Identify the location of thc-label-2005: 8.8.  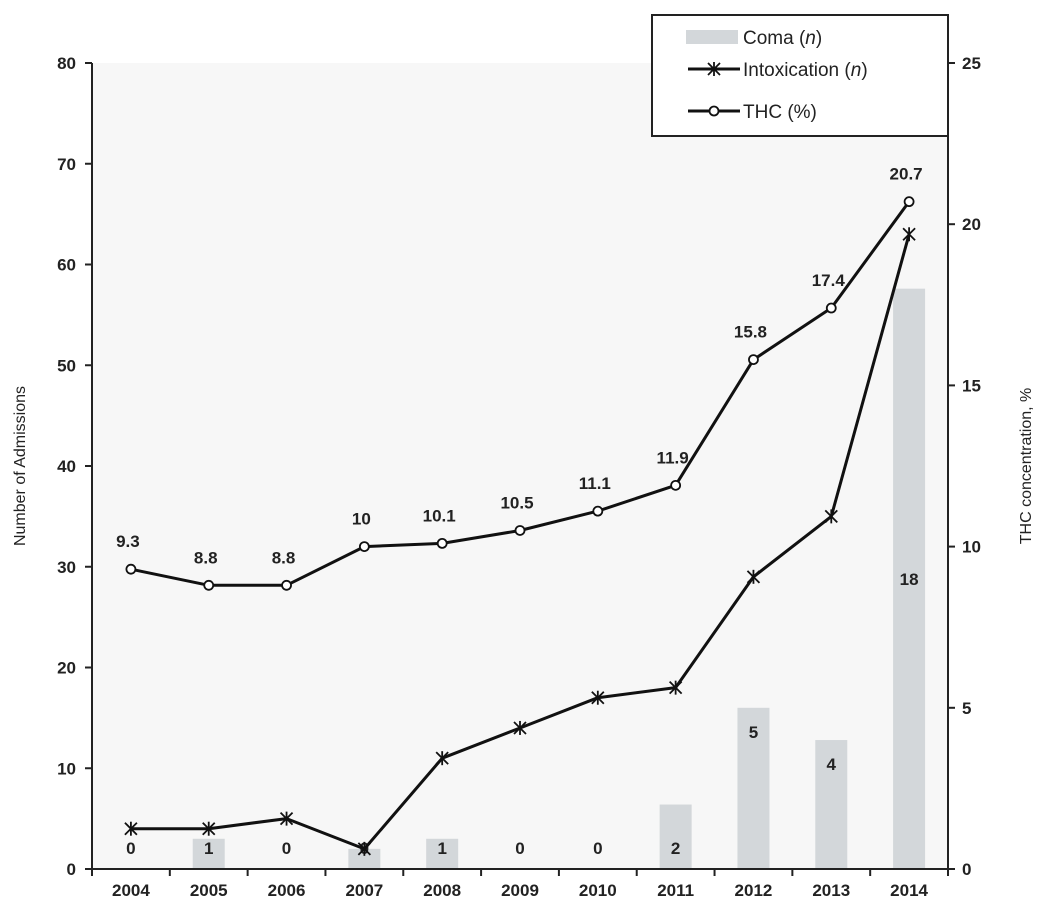
(206, 557).